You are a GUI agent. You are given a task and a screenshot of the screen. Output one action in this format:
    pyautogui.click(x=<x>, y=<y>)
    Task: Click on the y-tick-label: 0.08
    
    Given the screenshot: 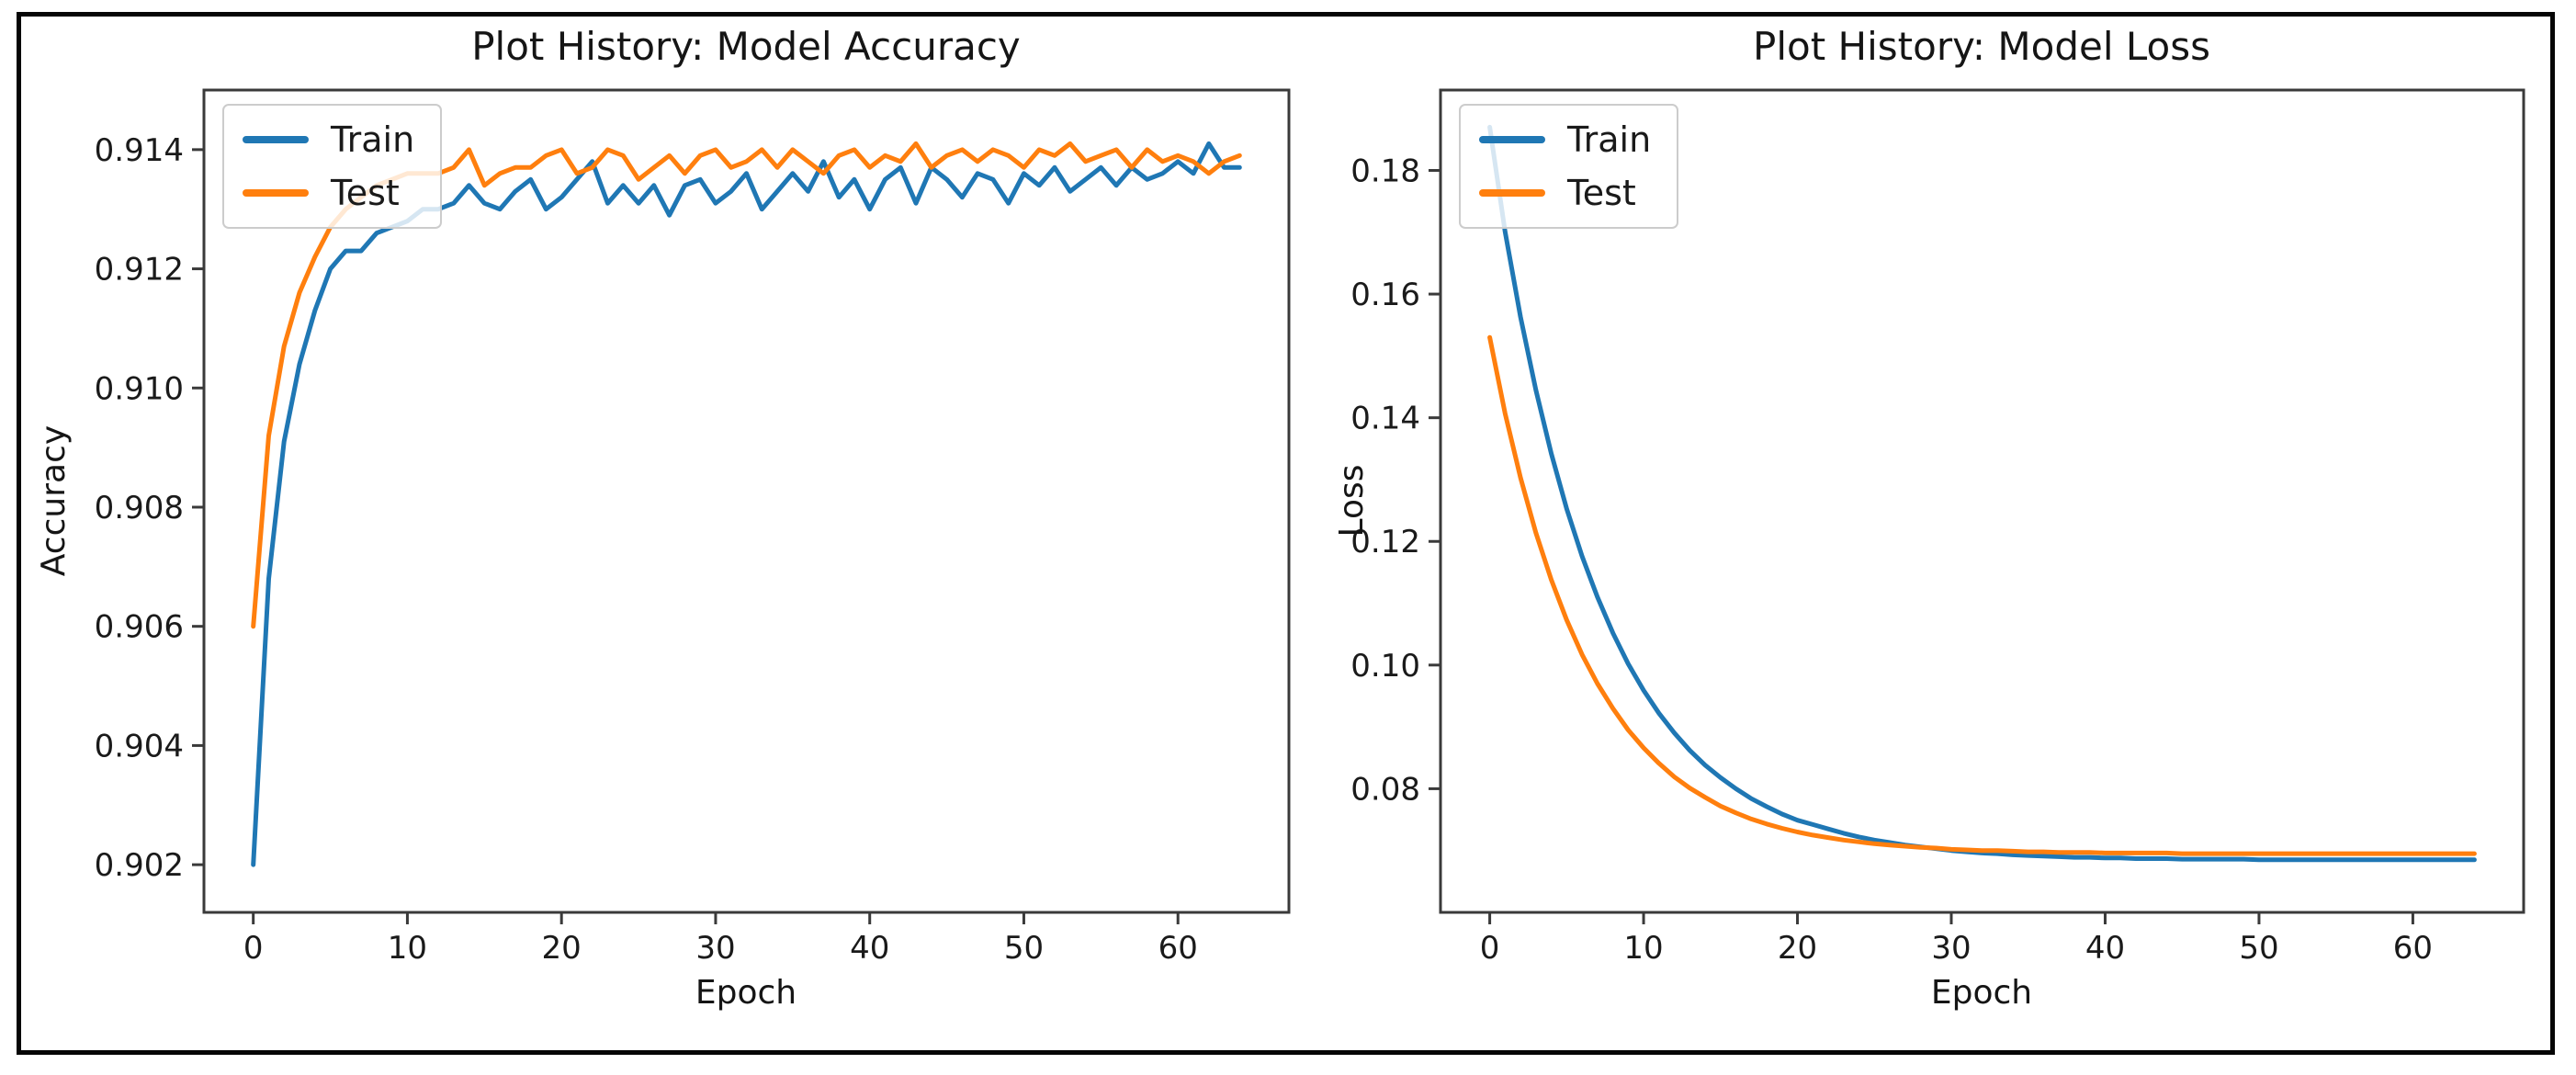 What is the action you would take?
    pyautogui.click(x=1385, y=789)
    